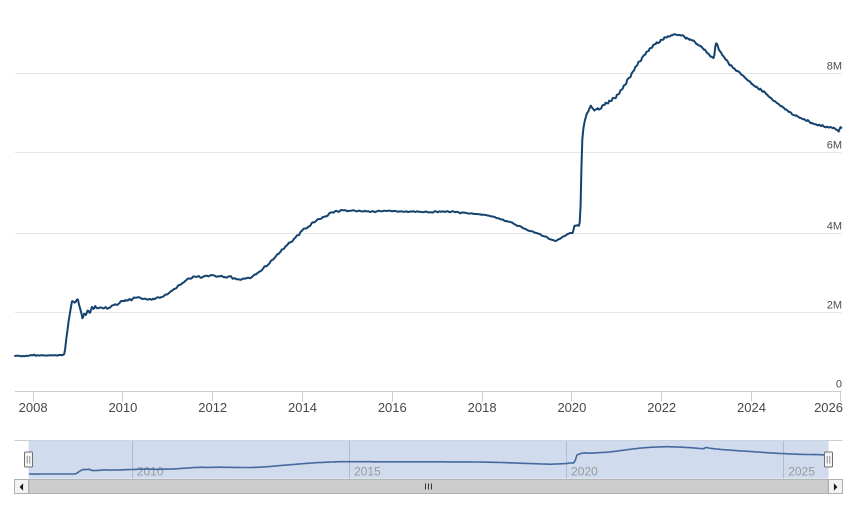  What do you see at coordinates (482, 407) in the screenshot?
I see `svg-text: 2018` at bounding box center [482, 407].